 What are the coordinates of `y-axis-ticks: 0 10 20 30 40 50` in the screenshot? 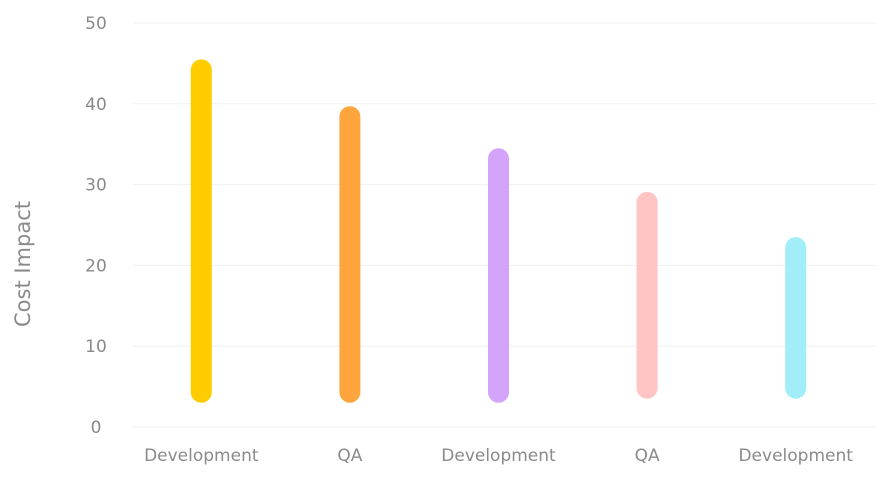 It's located at (96, 226).